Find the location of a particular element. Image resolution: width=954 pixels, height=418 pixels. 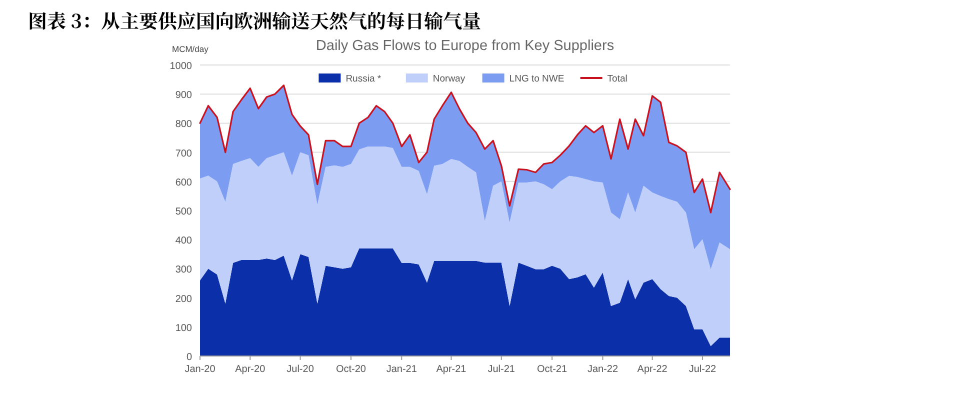

y-tick-label: 100 is located at coordinates (183, 328).